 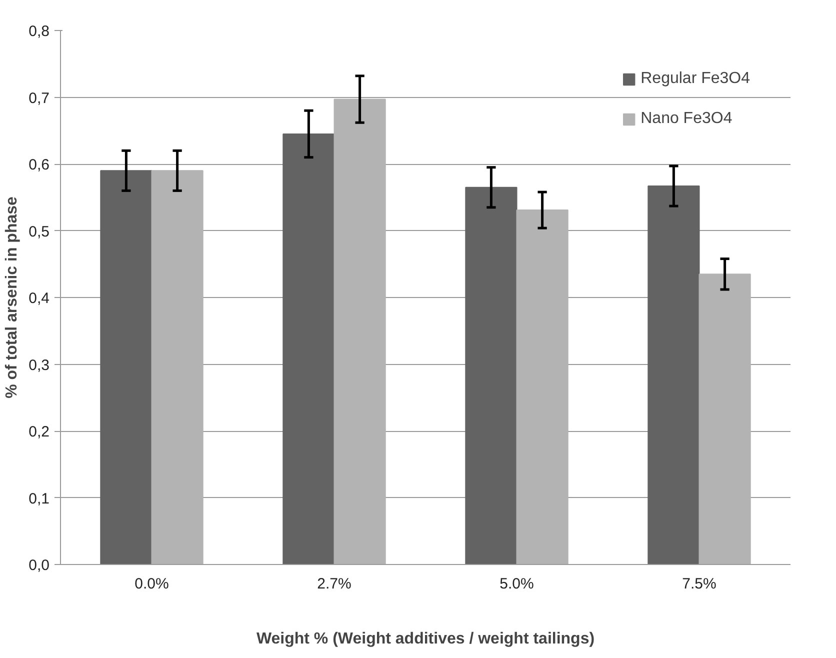 What do you see at coordinates (517, 584) in the screenshot?
I see `x-tick-label: 5.0%` at bounding box center [517, 584].